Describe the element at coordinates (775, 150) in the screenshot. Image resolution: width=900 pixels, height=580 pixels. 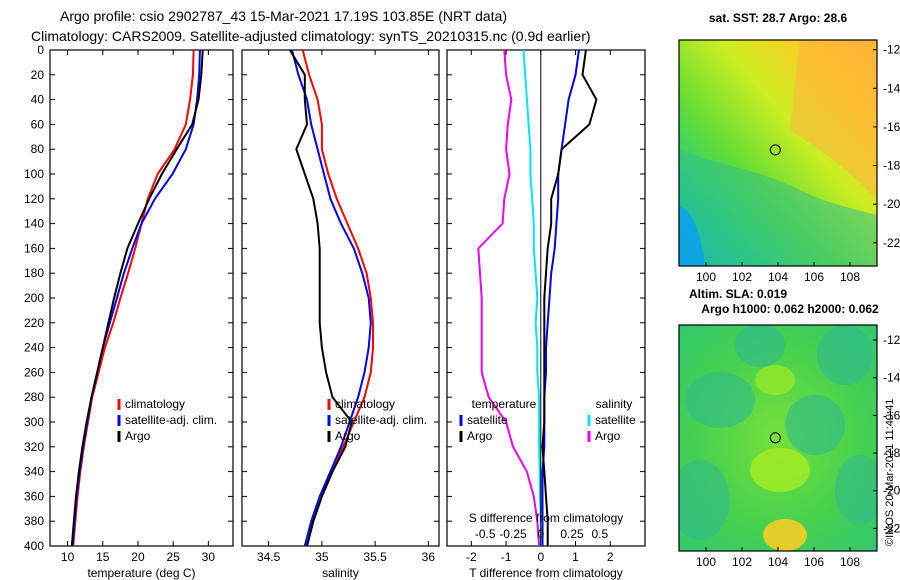
I see `sst-map-argo-marker` at that location.